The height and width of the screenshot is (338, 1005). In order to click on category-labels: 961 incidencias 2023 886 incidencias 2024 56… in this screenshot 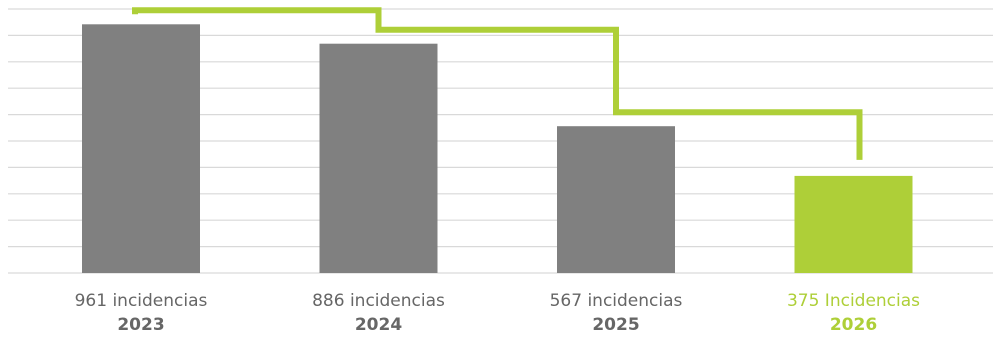, I will do `click(498, 313)`.